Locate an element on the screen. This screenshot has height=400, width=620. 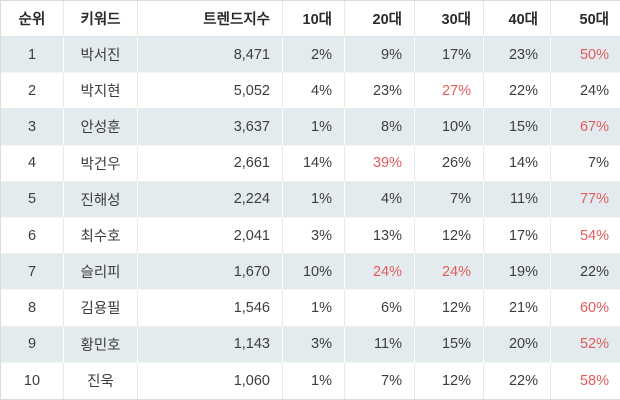
age-percent-cell: 6% is located at coordinates (380, 308).